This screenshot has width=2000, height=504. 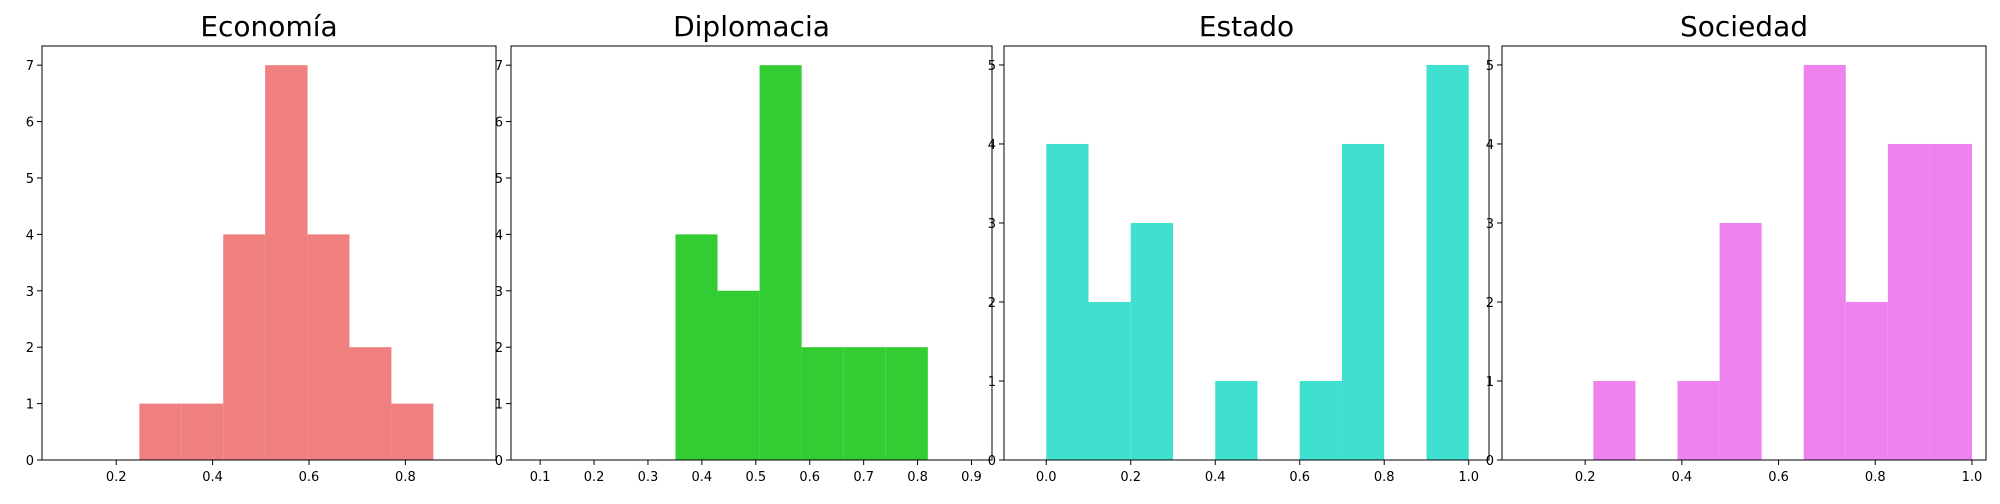 I want to click on chart-title: Diplomacia, so click(x=751, y=26).